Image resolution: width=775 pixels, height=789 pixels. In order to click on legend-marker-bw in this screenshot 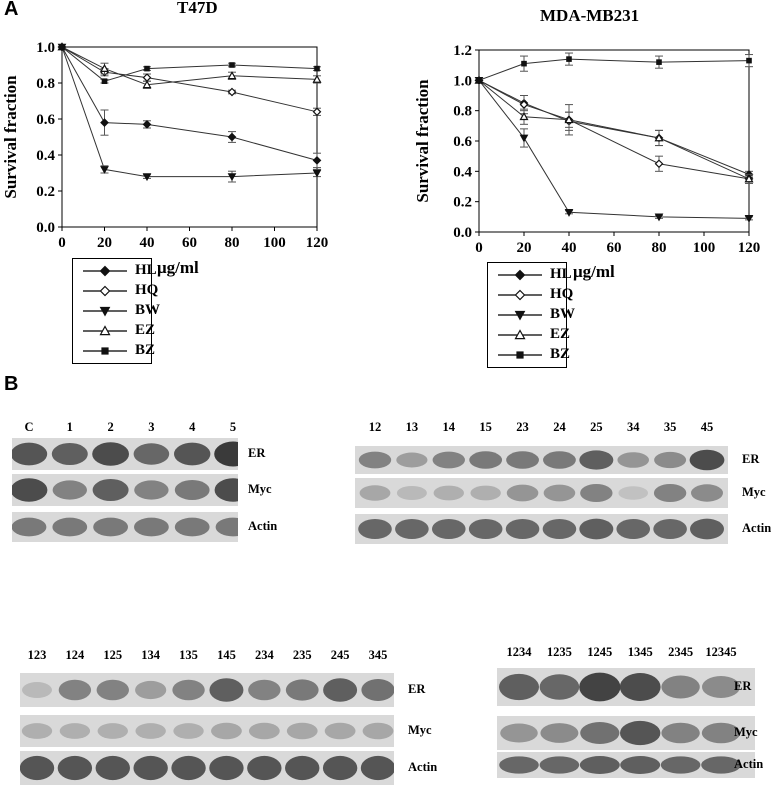, I will do `click(520, 315)`.